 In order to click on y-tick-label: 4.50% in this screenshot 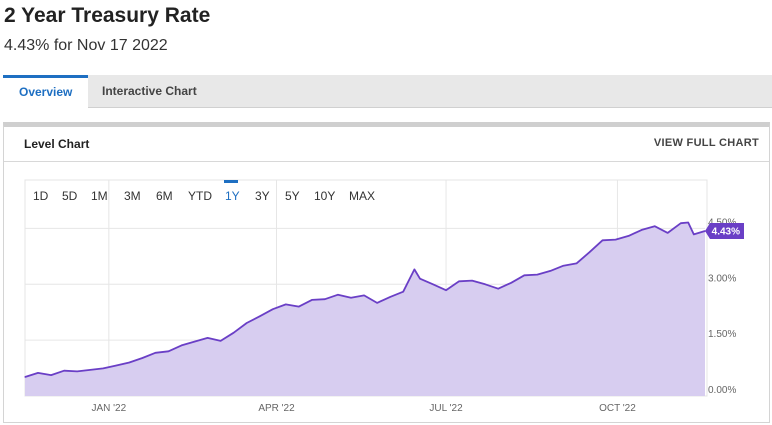, I will do `click(722, 222)`.